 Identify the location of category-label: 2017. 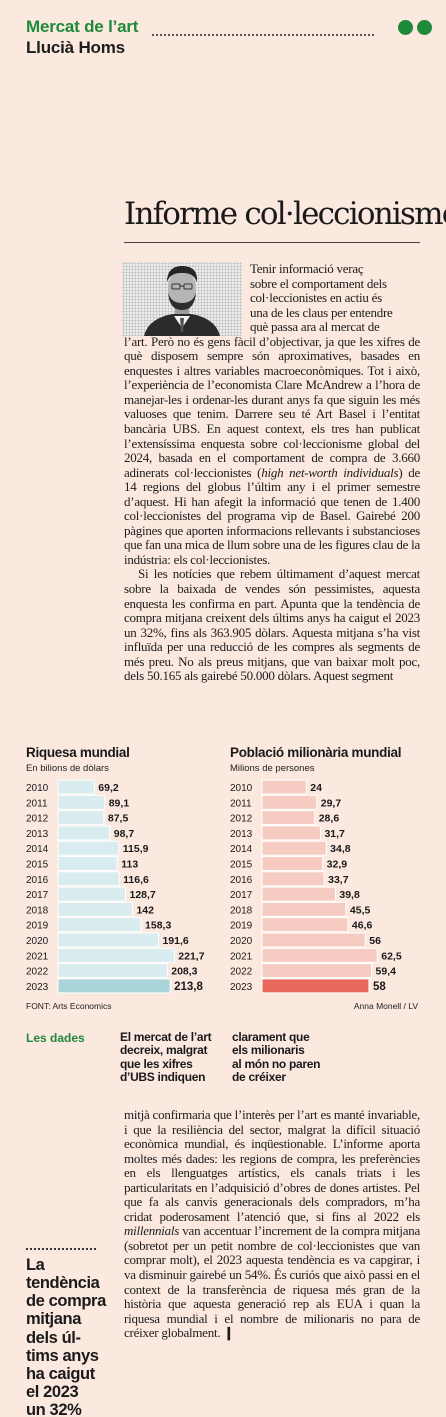
(37, 895).